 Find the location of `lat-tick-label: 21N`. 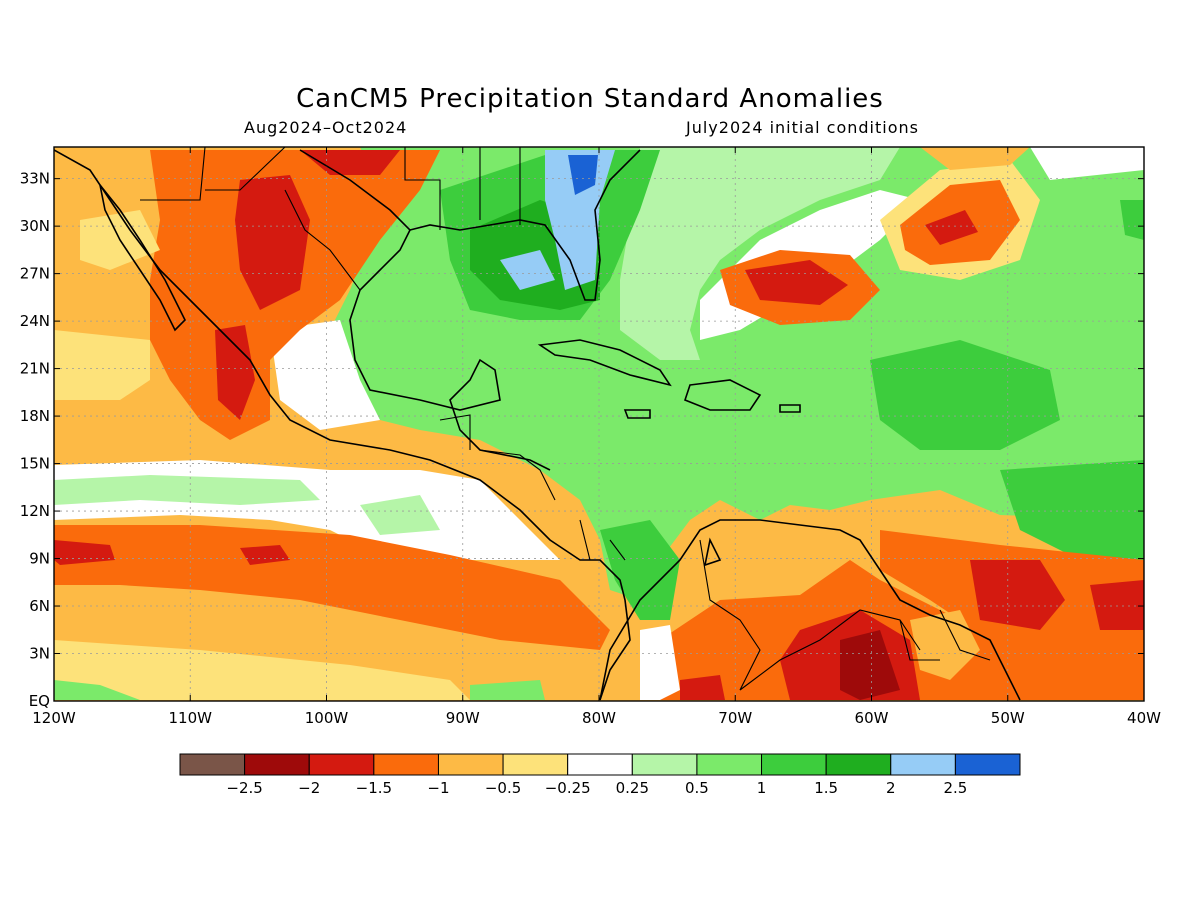

lat-tick-label: 21N is located at coordinates (35, 369).